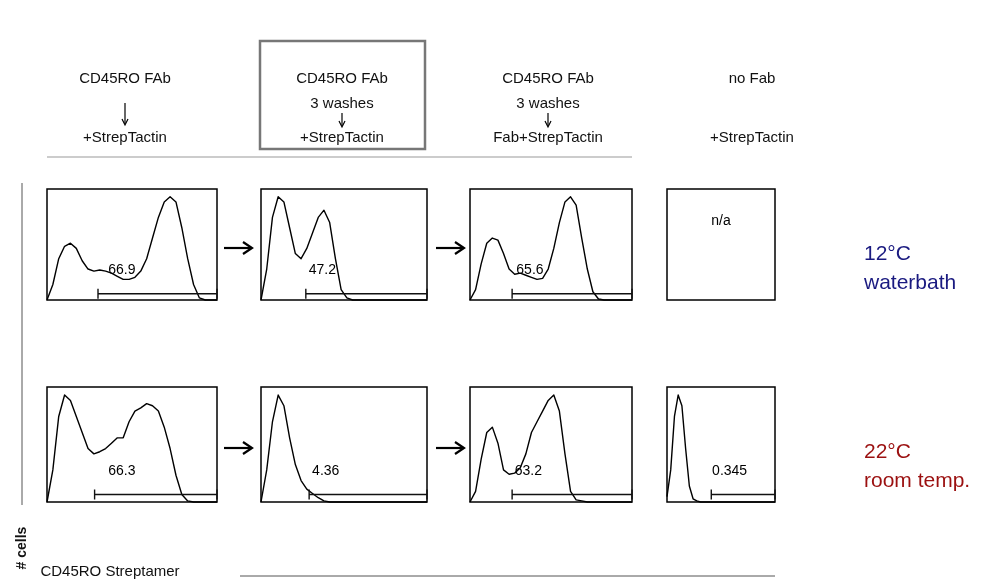  What do you see at coordinates (122, 268) in the screenshot?
I see `annotation: 66.9` at bounding box center [122, 268].